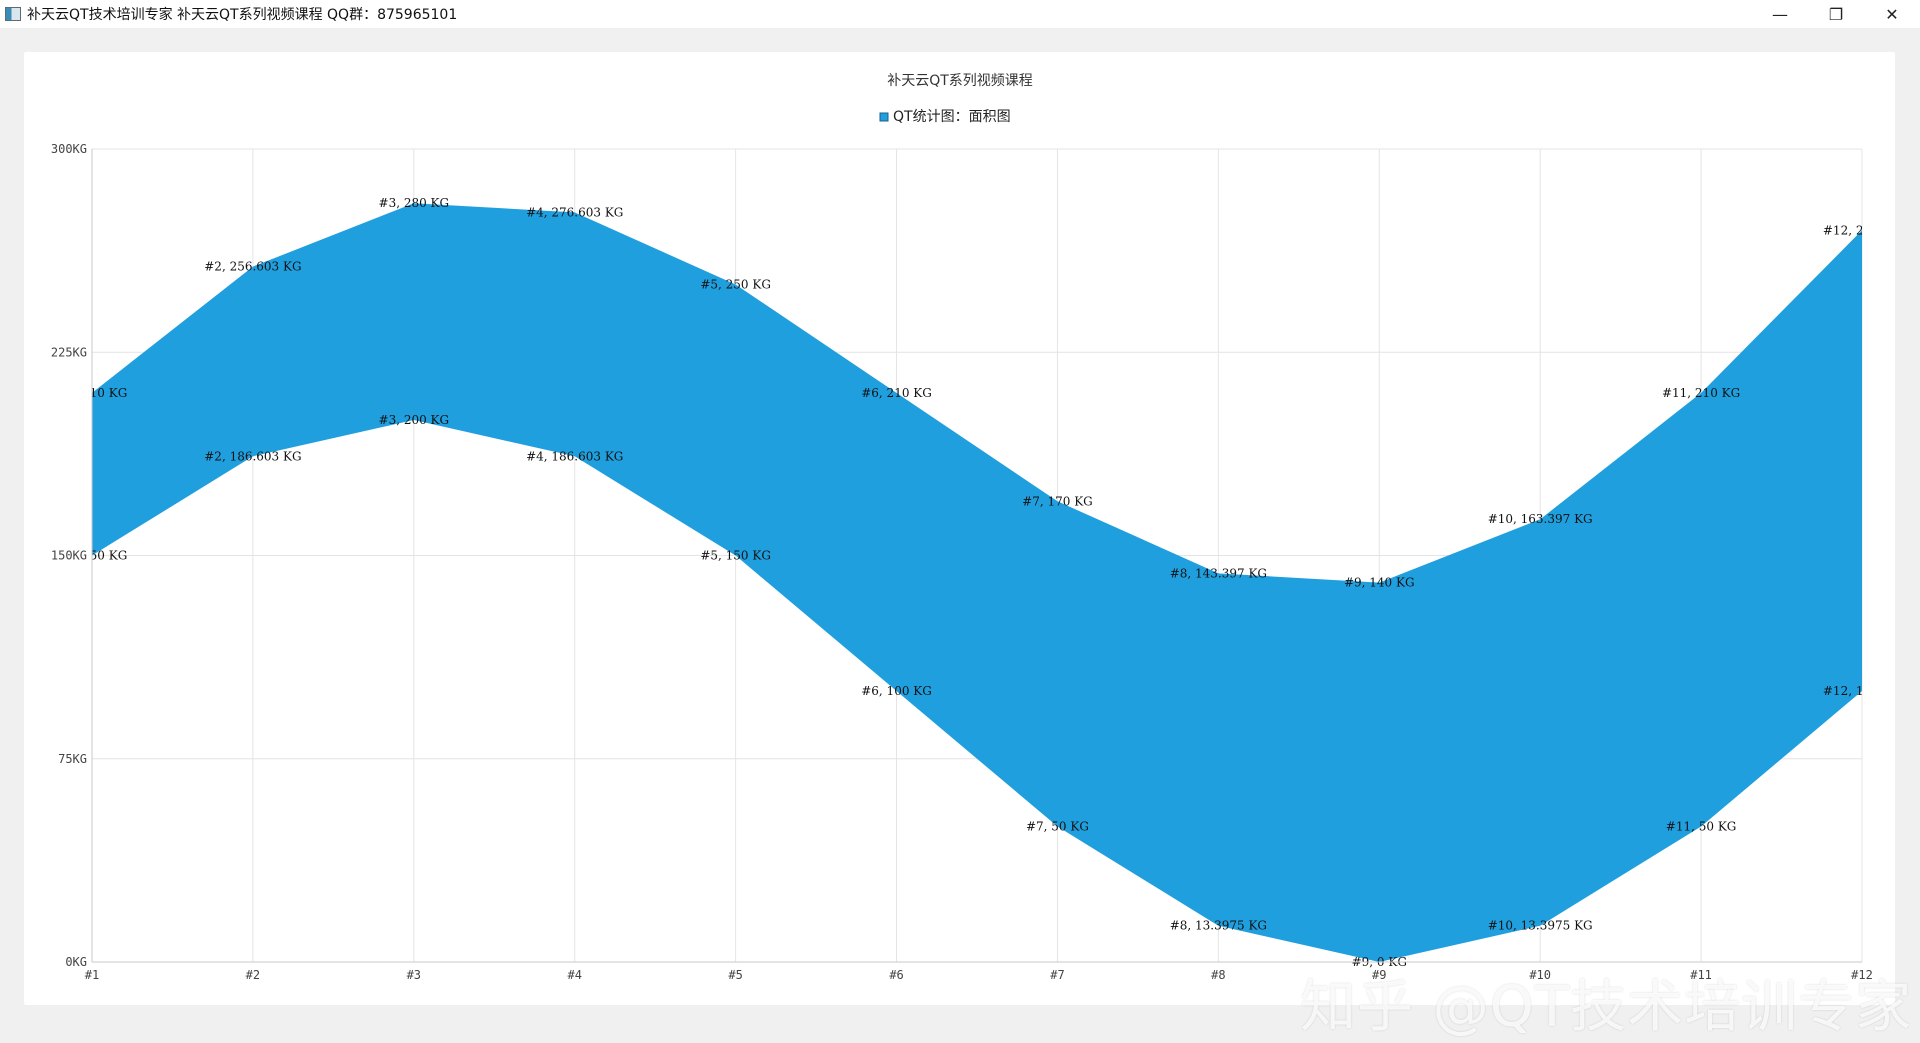 The height and width of the screenshot is (1043, 1920). What do you see at coordinates (92, 393) in the screenshot?
I see `upper-point-label: #1, 210 KG` at bounding box center [92, 393].